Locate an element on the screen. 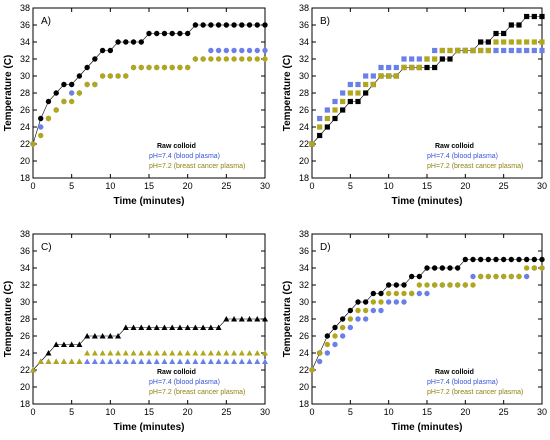  y-tick-label: 22 is located at coordinates (25, 144).